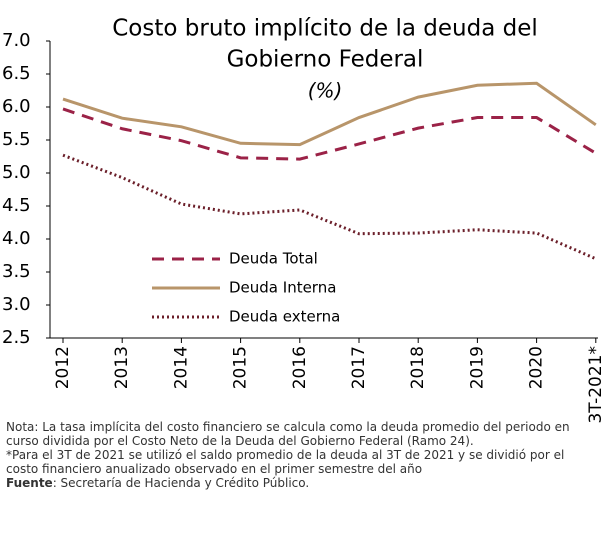 This screenshot has height=544, width=603. Describe the element at coordinates (16, 337) in the screenshot. I see `y-tick-label: 2.5` at that location.